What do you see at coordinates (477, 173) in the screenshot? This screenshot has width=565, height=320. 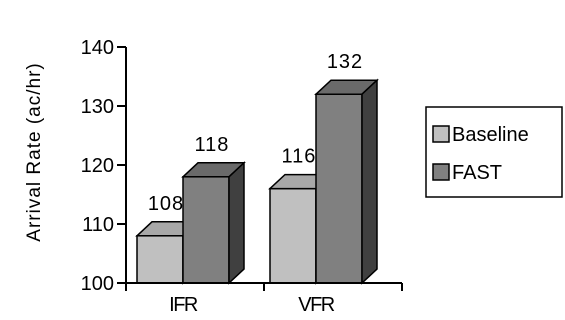 I see `legend-label-fast: FAST` at bounding box center [477, 173].